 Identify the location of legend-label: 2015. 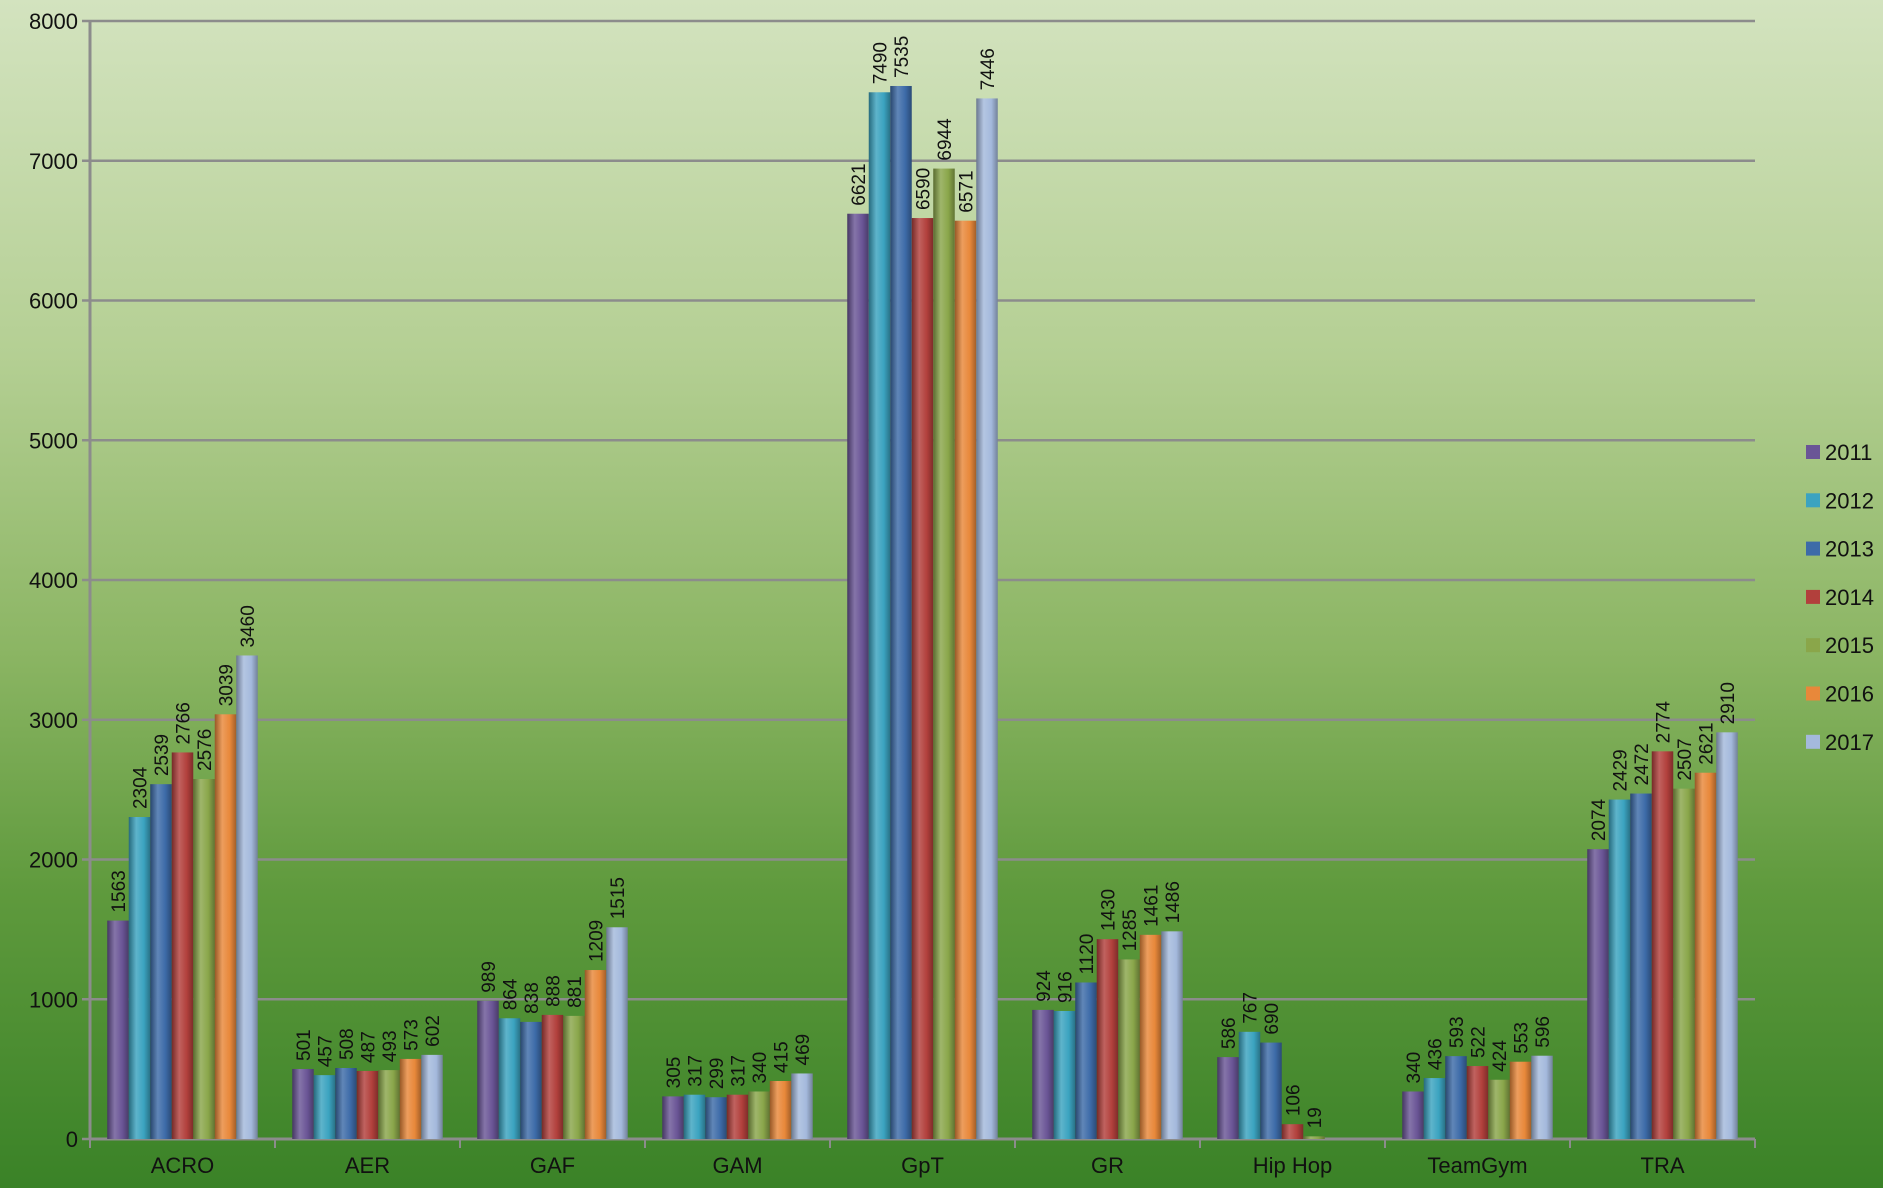
(1849, 645).